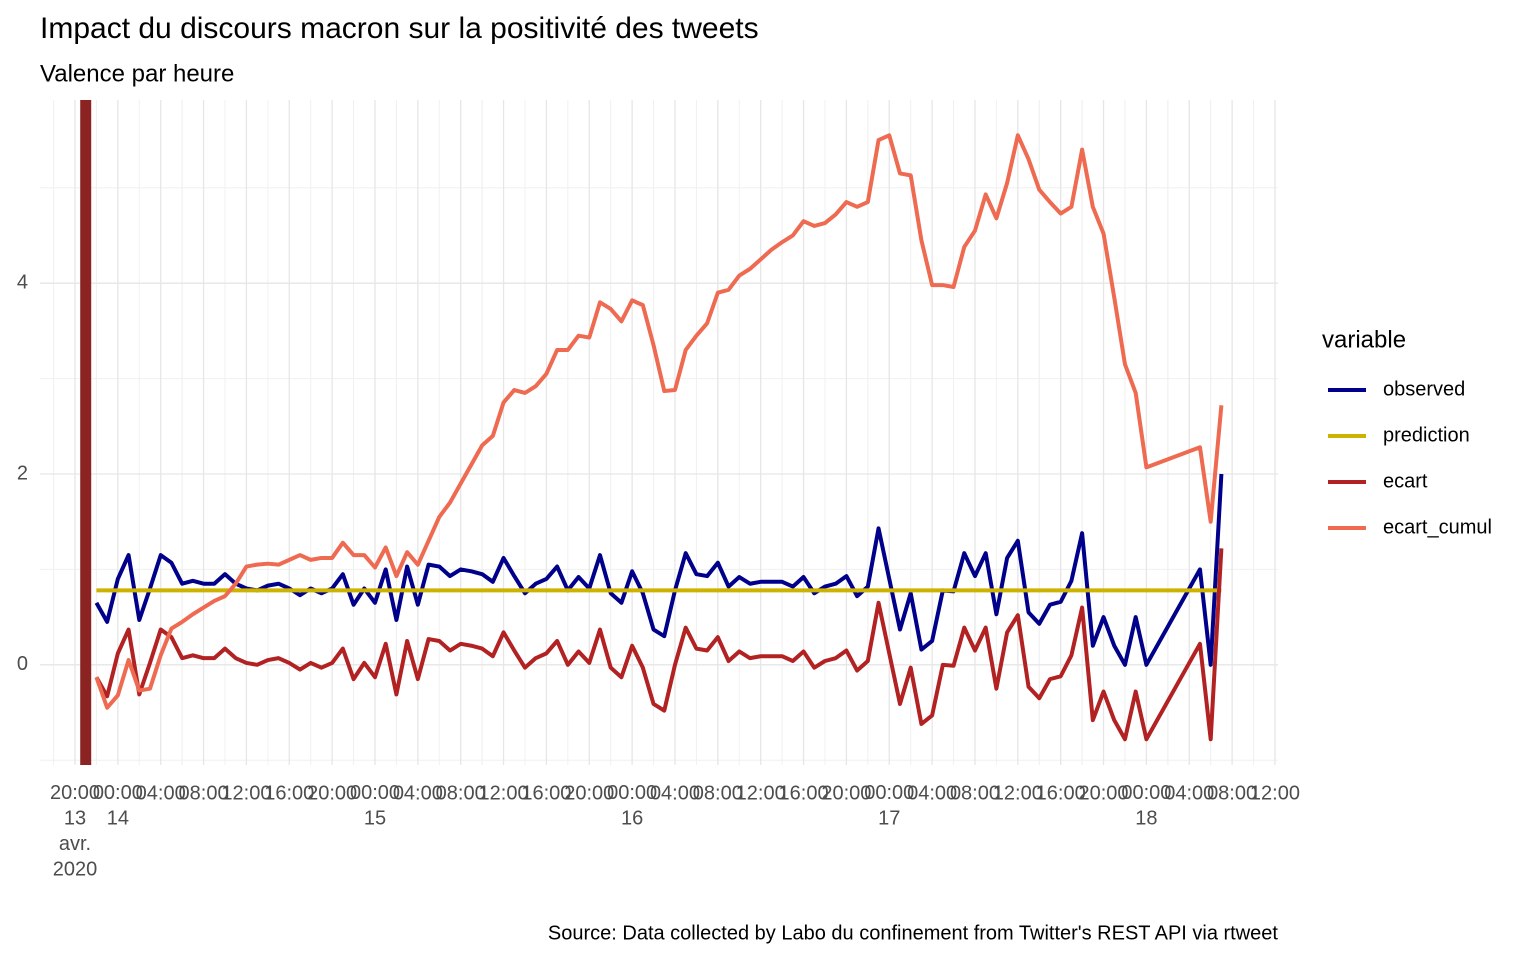  Describe the element at coordinates (137, 73) in the screenshot. I see `chart-subtitle: Valence par heure` at that location.